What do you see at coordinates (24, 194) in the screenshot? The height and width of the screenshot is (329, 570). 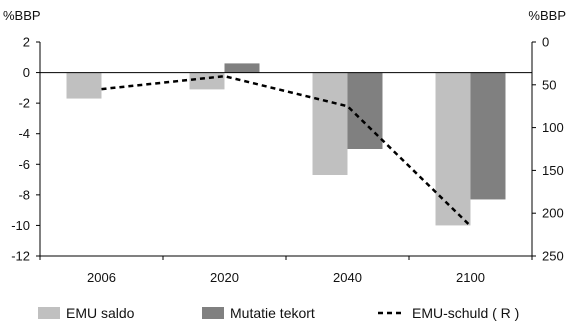 I see `left-tick-label: -8` at bounding box center [24, 194].